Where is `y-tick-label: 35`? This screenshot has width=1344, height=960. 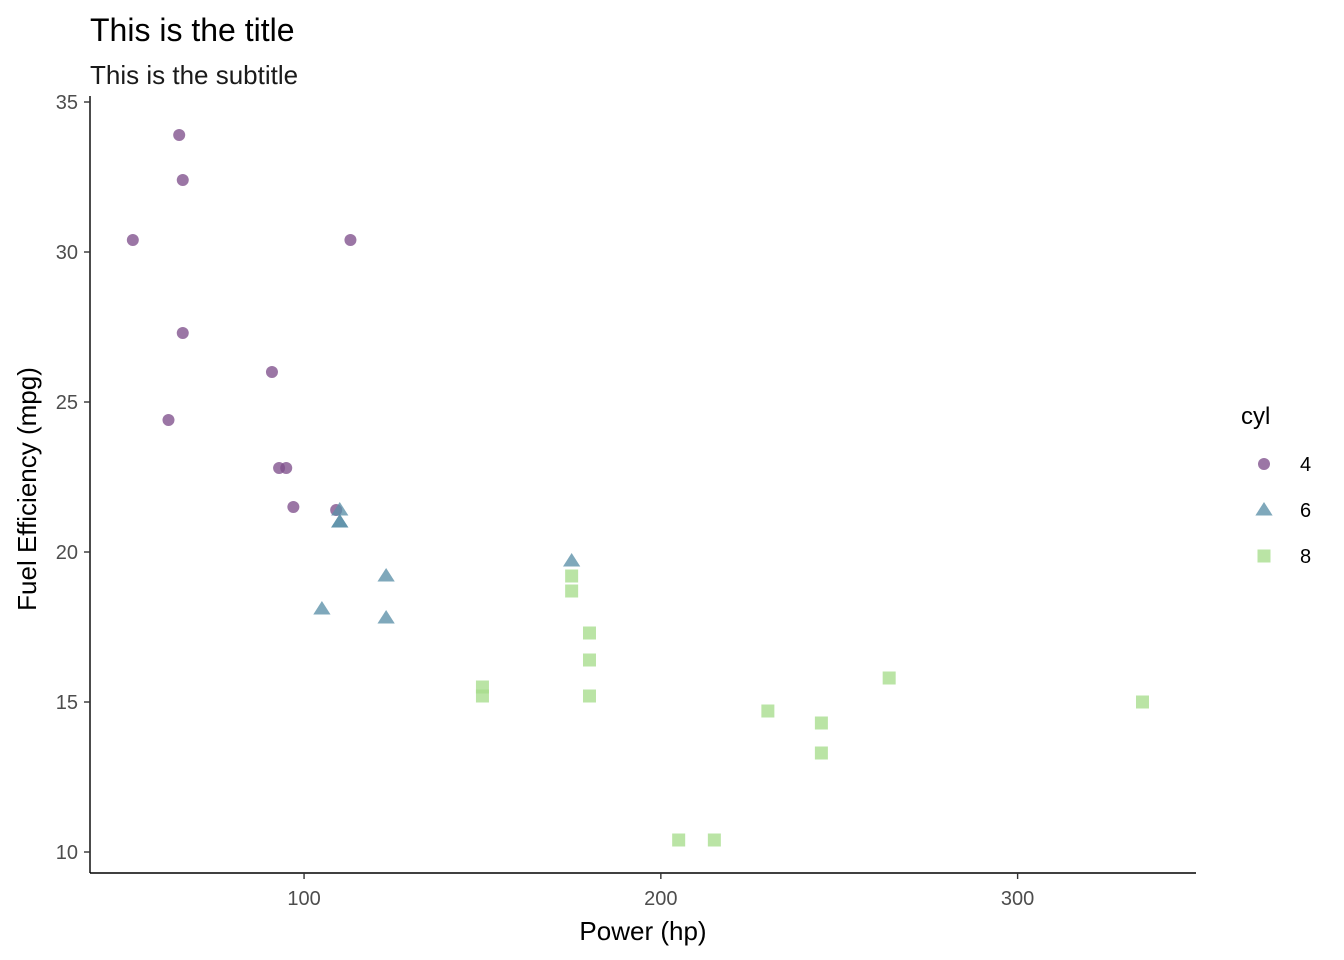
y-tick-label: 35 is located at coordinates (67, 103).